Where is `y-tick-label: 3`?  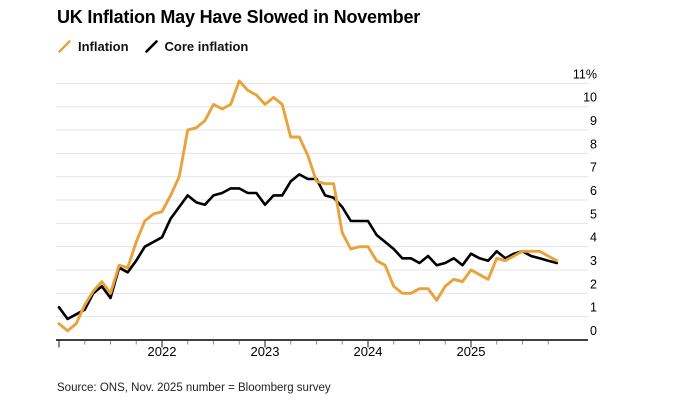 y-tick-label: 3 is located at coordinates (593, 261).